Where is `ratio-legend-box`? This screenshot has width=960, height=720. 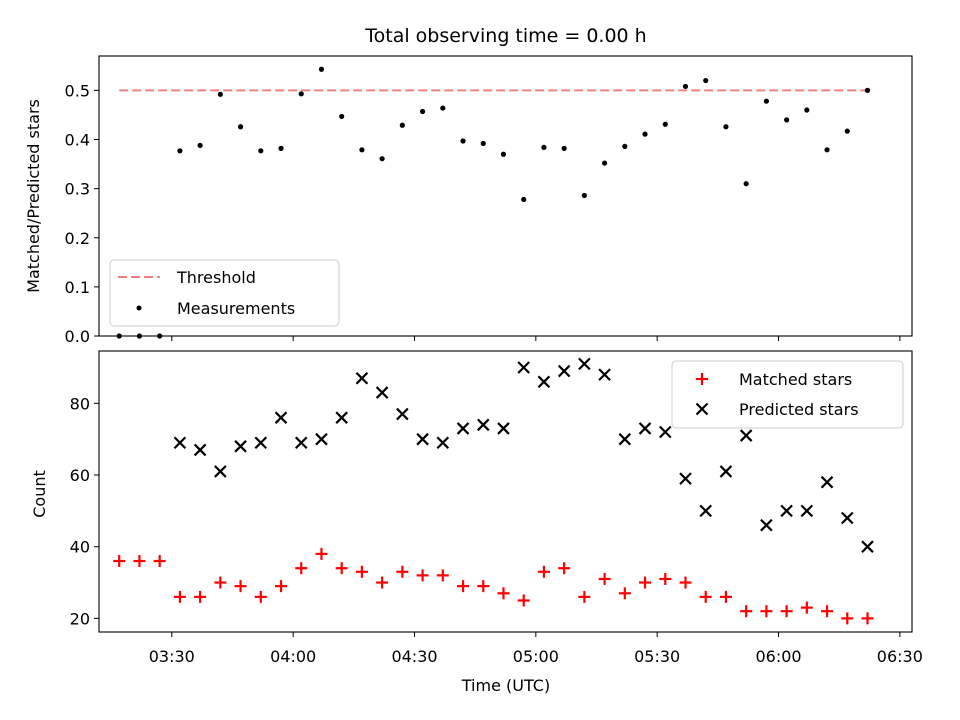
ratio-legend-box is located at coordinates (224, 293).